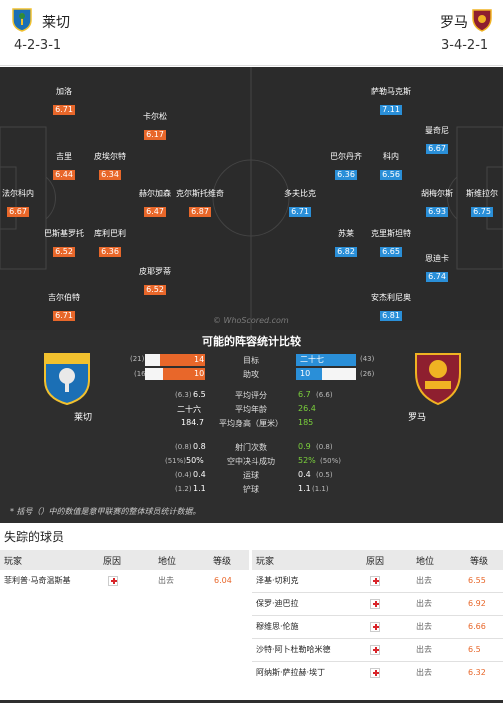 The image size is (503, 703). What do you see at coordinates (304, 394) in the screenshot?
I see `away-avg-rating: 6.7` at bounding box center [304, 394].